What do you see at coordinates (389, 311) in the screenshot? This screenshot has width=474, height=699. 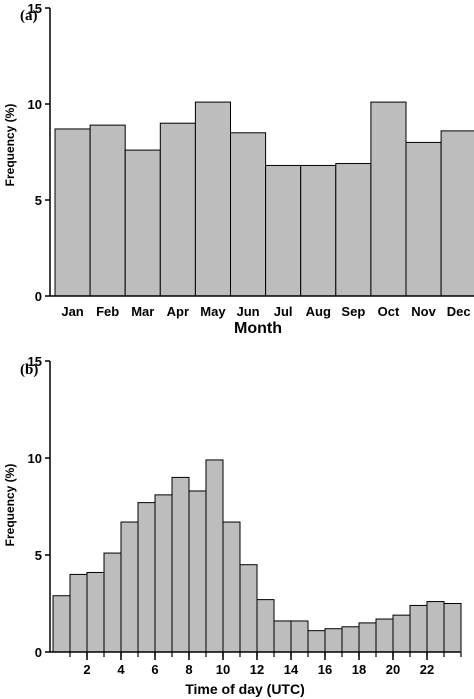 I see `panel-a-x-tick-label-oct: Oct` at bounding box center [389, 311].